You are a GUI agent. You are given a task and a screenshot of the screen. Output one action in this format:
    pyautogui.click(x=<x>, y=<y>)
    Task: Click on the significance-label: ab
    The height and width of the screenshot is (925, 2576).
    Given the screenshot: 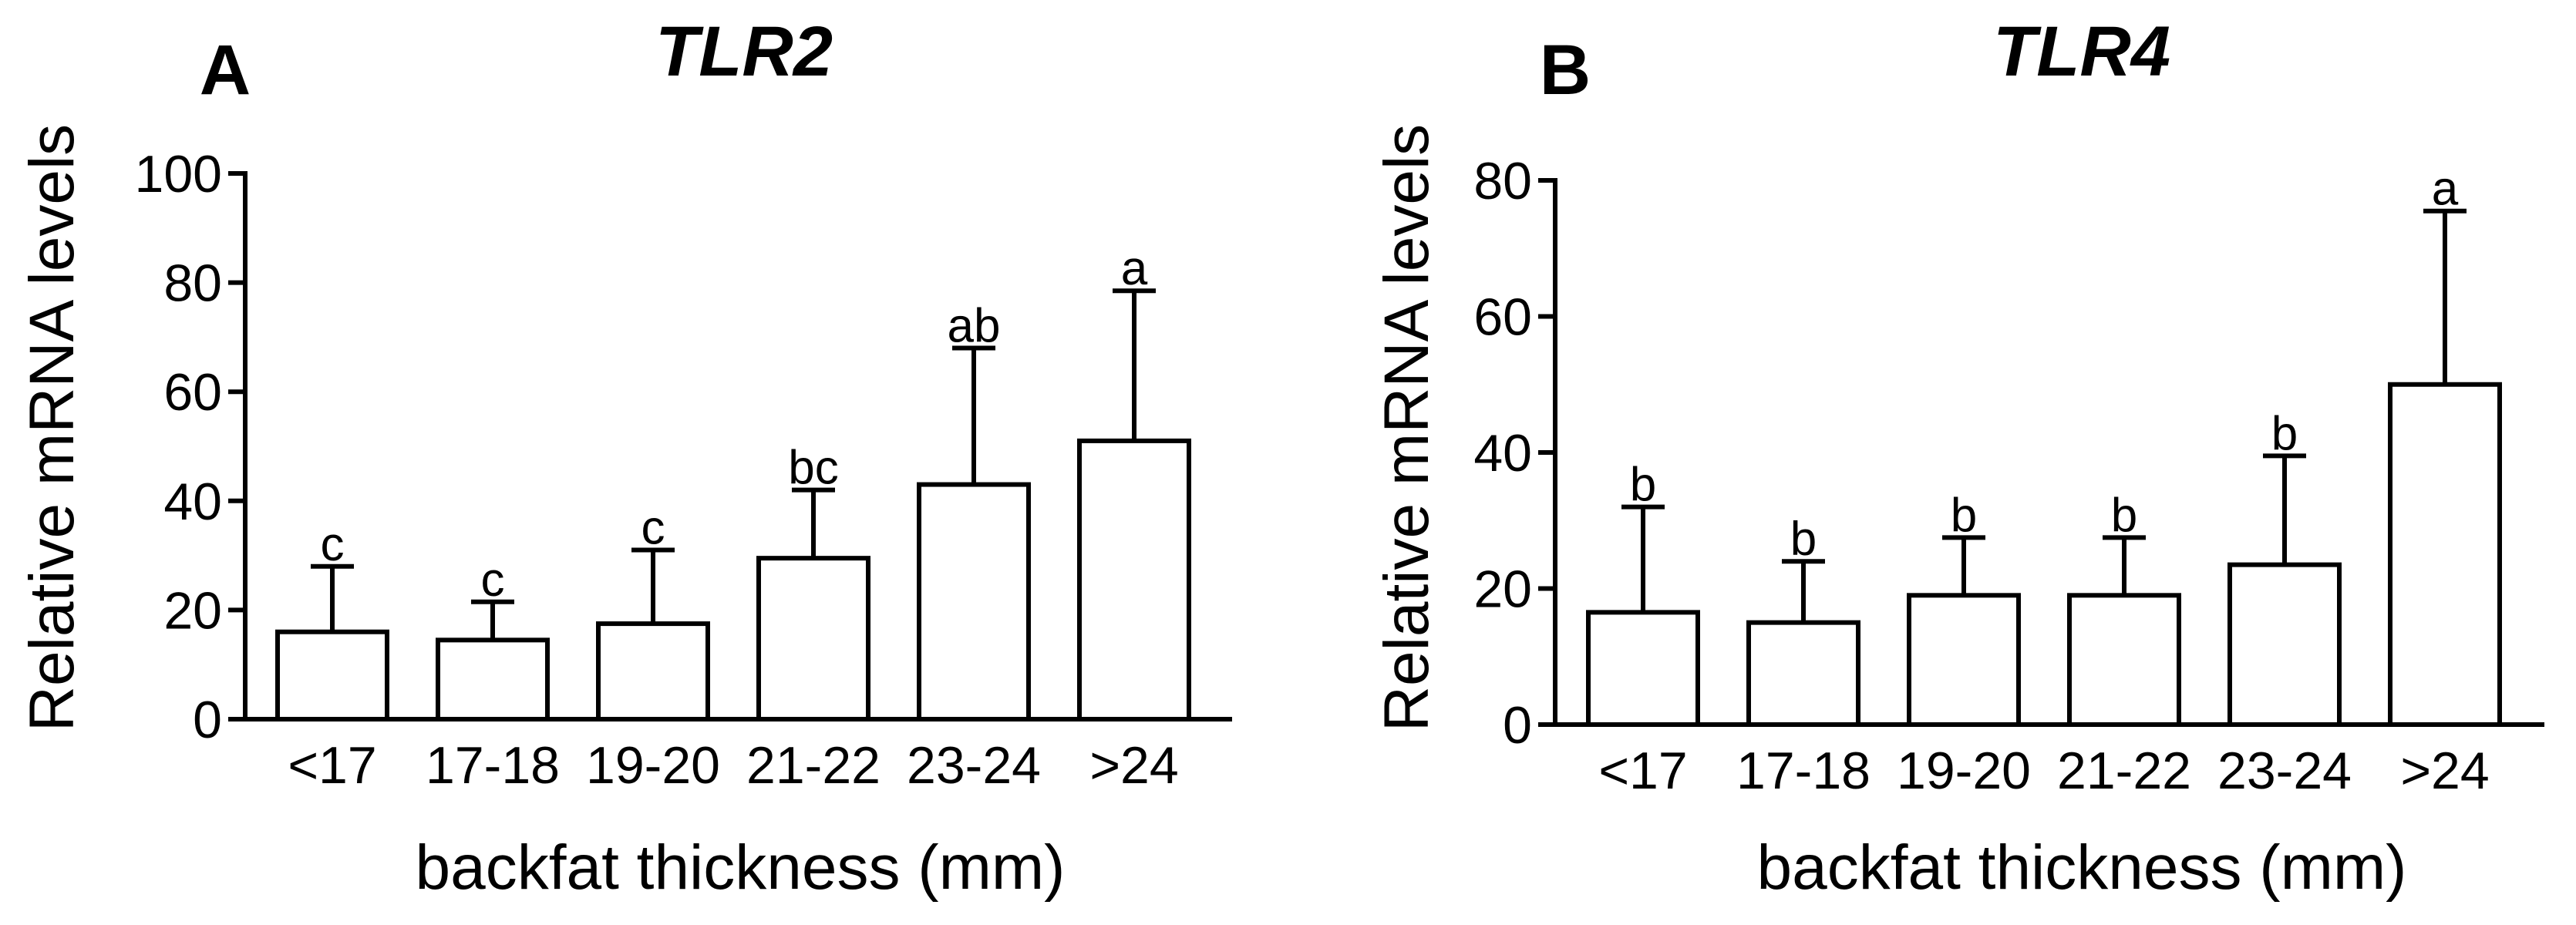 What is the action you would take?
    pyautogui.click(x=975, y=327)
    